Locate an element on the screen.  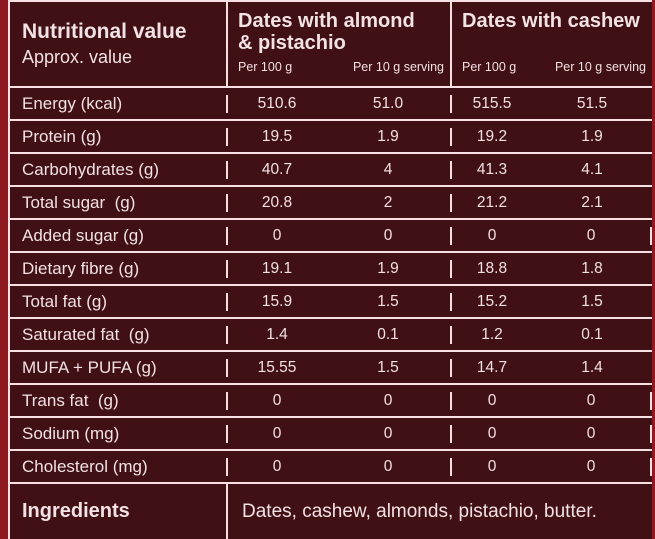
row-value: 40.7 is located at coordinates (276, 169).